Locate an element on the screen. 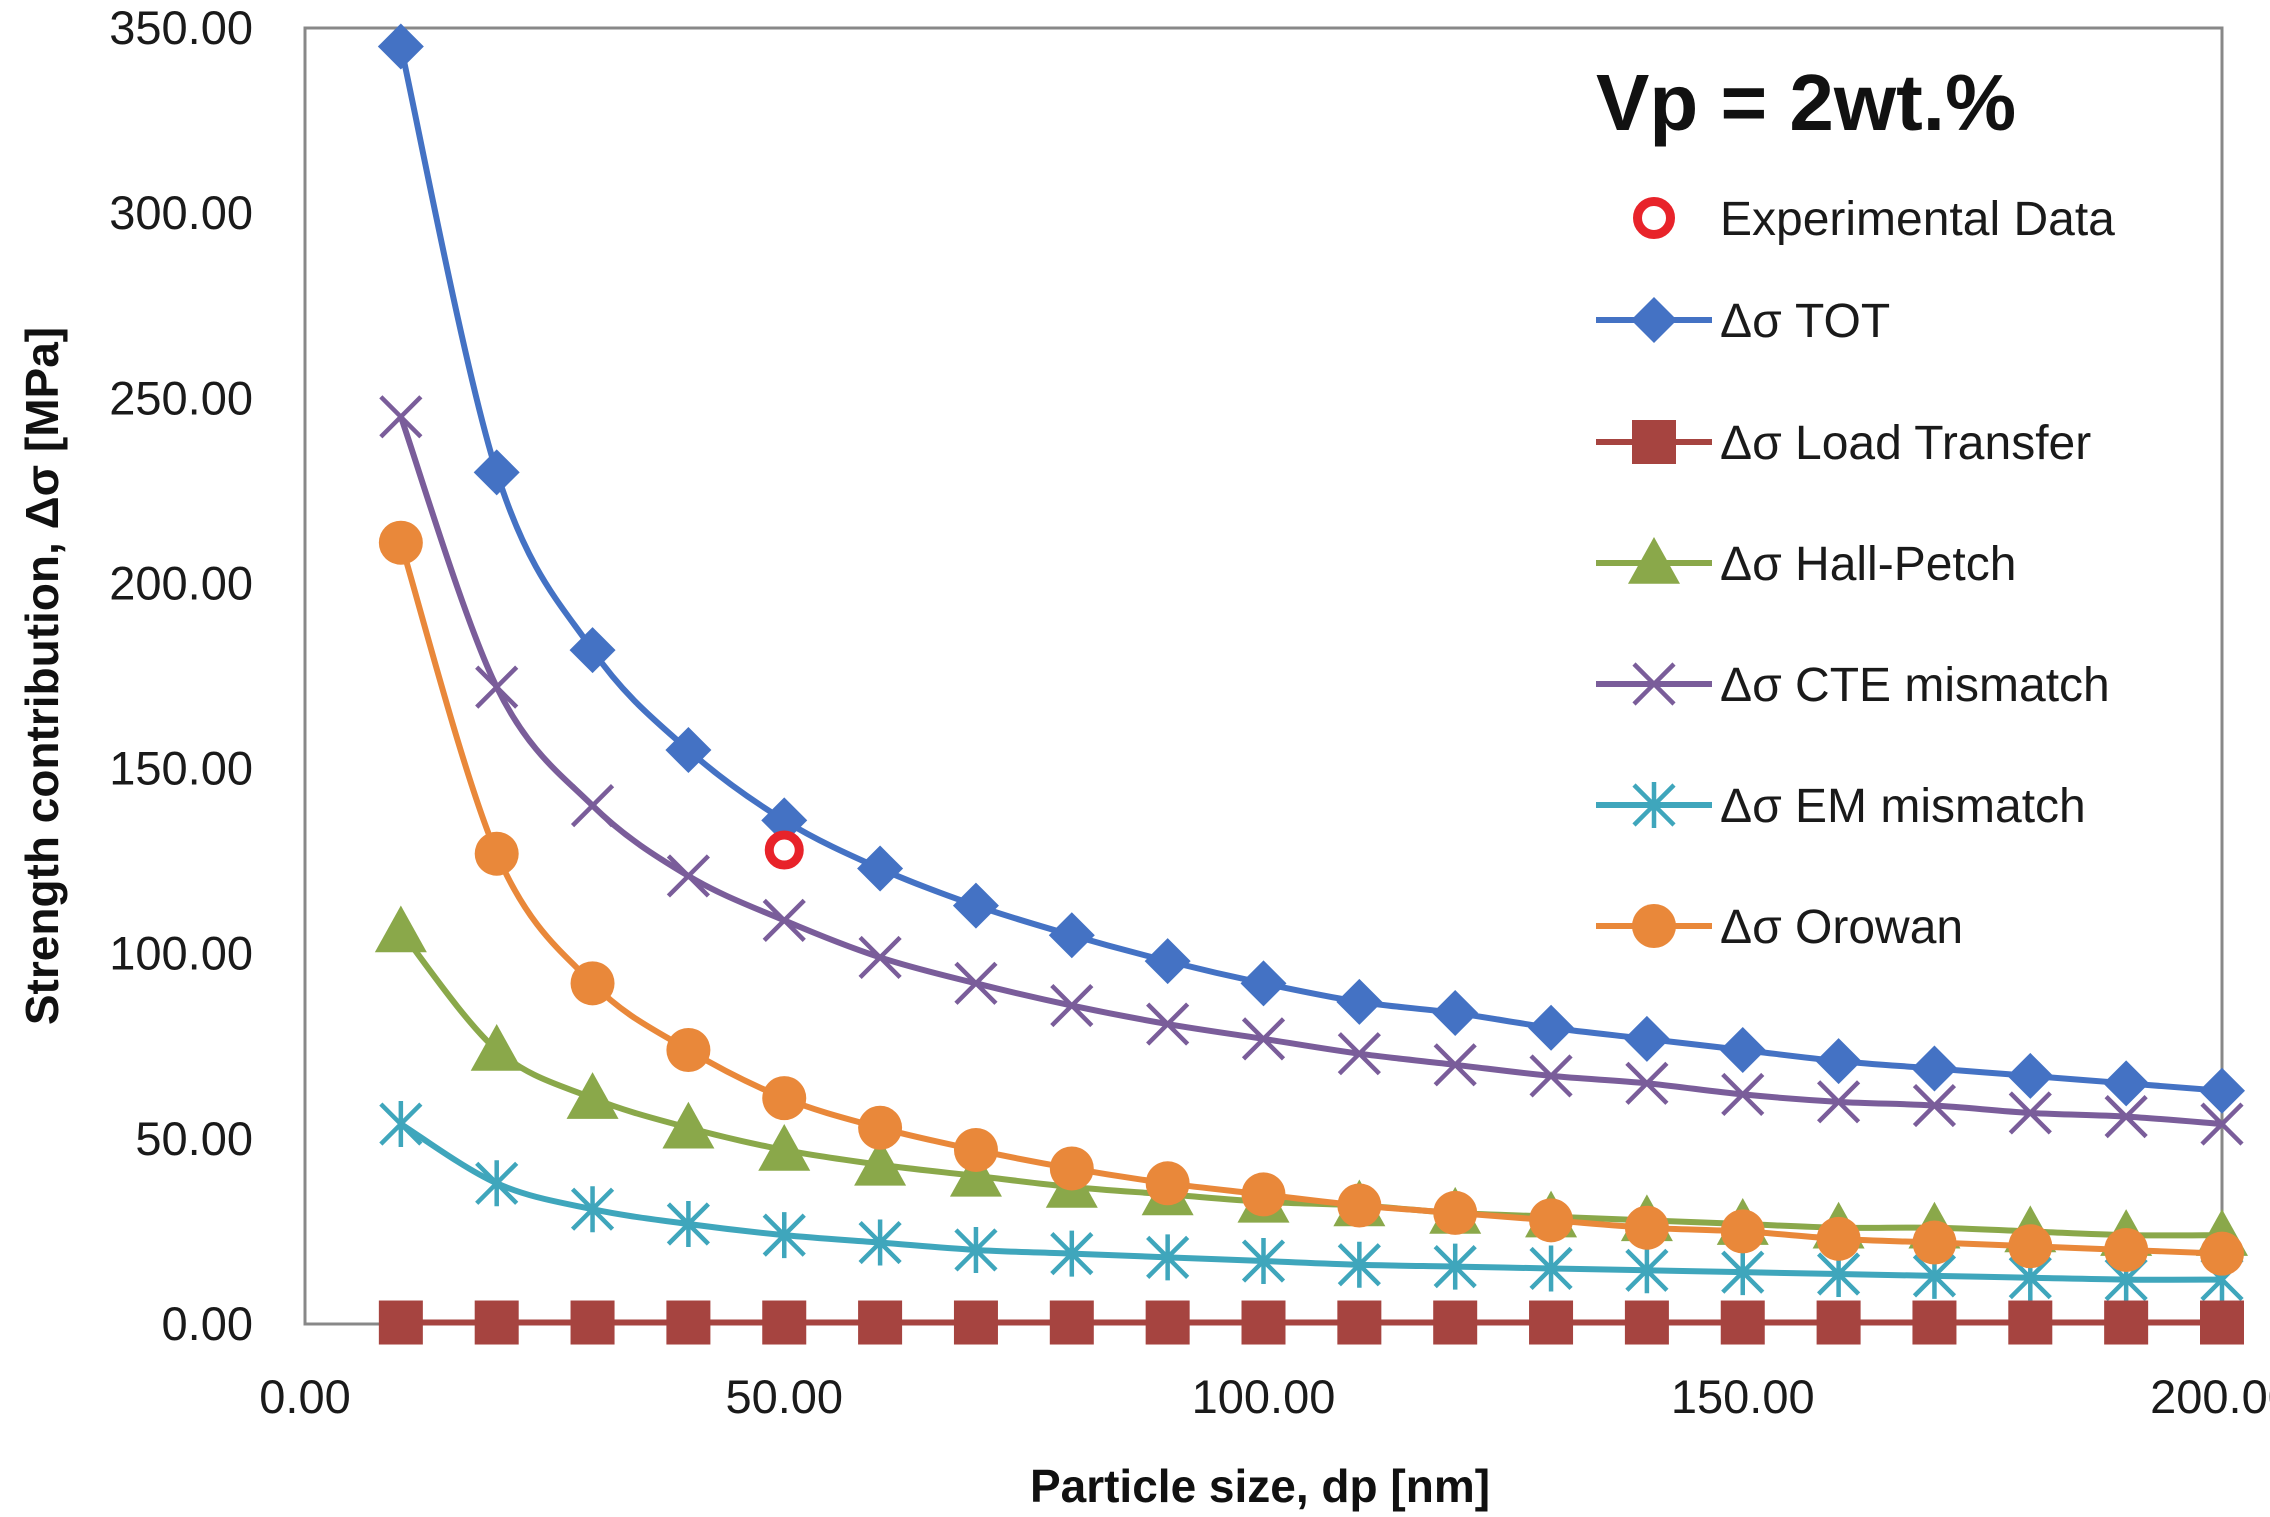 Image resolution: width=2270 pixels, height=1517 pixels. y-tick-label: 150.00 is located at coordinates (181, 768).